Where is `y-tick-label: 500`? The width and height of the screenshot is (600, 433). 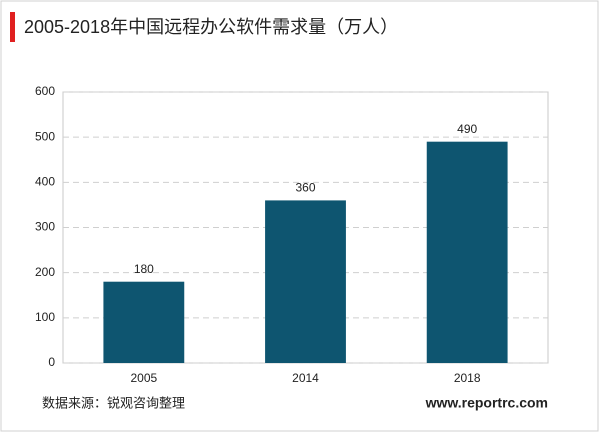
y-tick-label: 500 is located at coordinates (45, 136).